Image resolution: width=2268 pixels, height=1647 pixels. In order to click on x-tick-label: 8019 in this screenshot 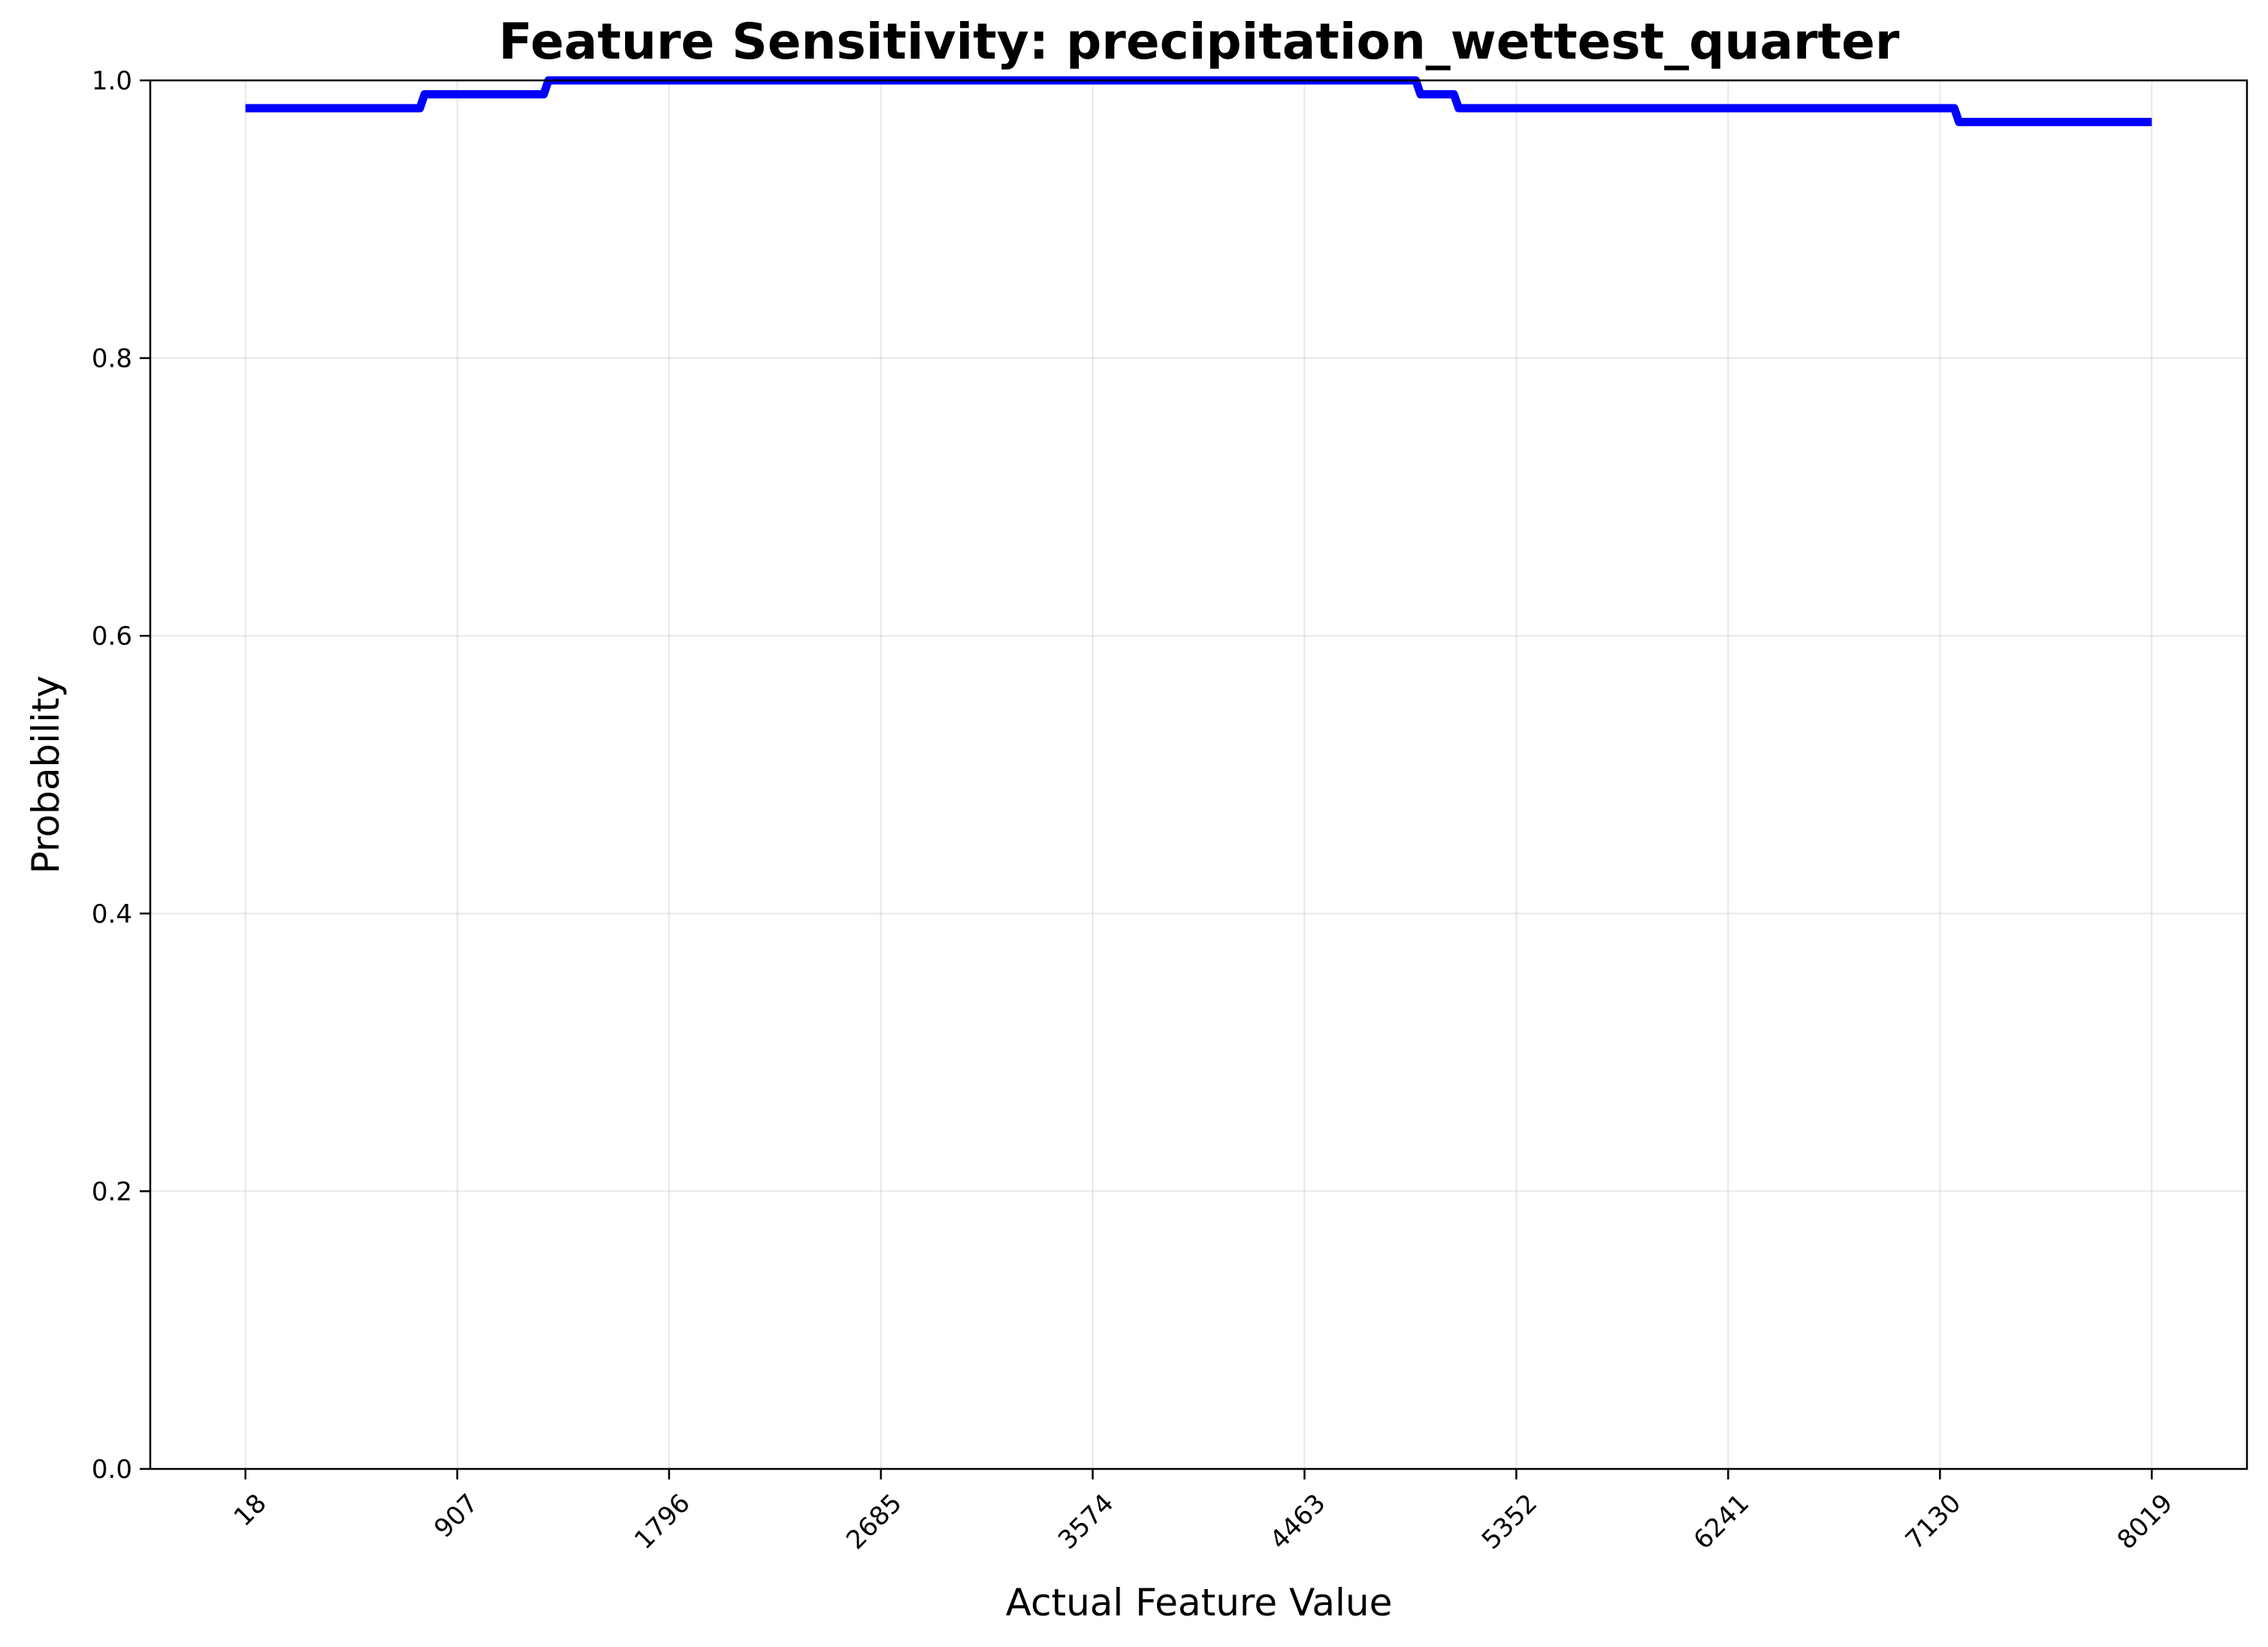, I will do `click(2145, 1521)`.